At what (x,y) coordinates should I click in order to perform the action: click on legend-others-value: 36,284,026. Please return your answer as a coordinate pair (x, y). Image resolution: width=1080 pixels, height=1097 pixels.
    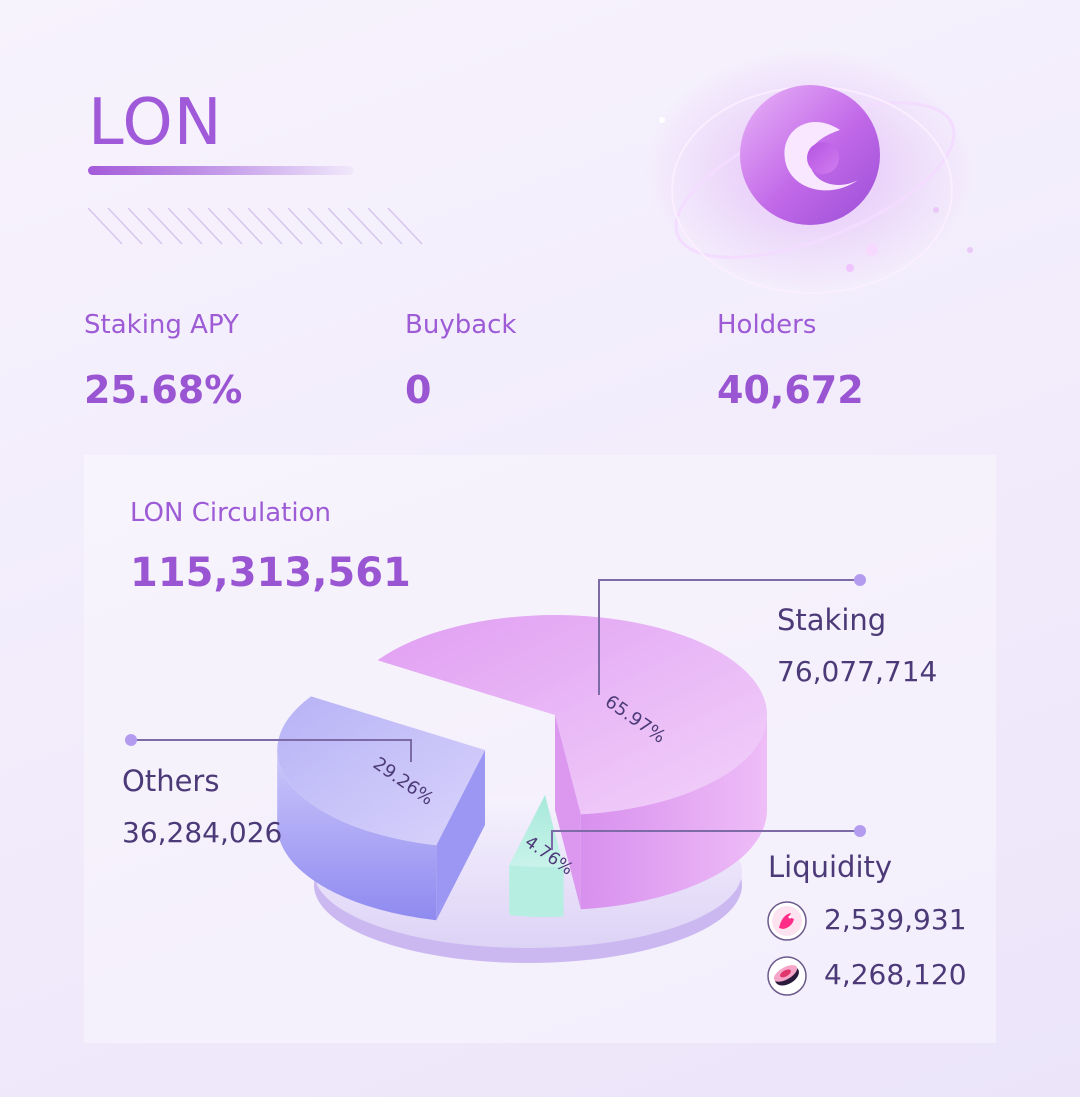
    Looking at the image, I should click on (202, 832).